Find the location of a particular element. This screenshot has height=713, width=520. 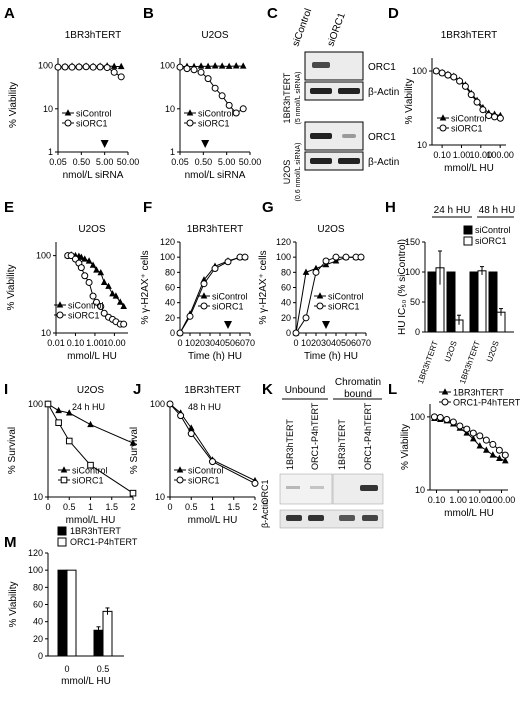

x-axis-label: Time (h) HU is located at coordinates (331, 356).